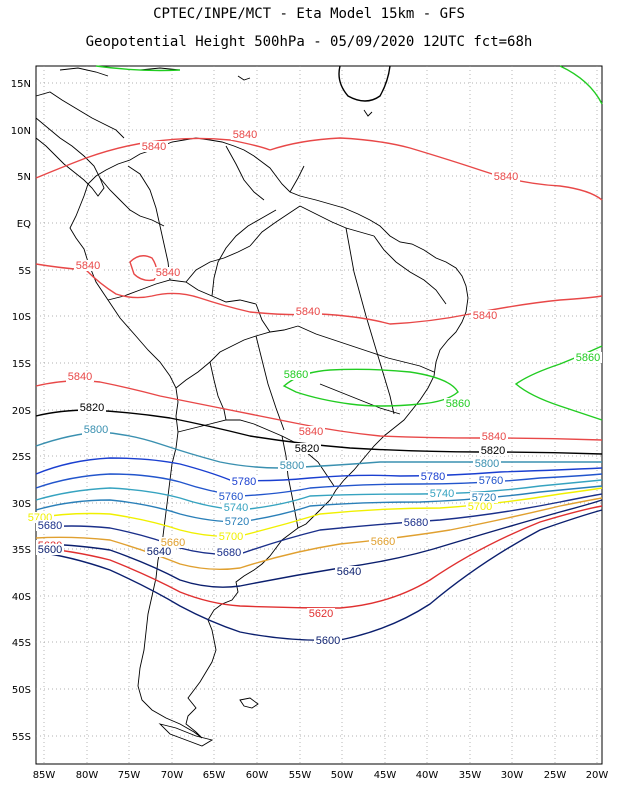  What do you see at coordinates (21, 550) in the screenshot?
I see `latitude-label: 35S` at bounding box center [21, 550].